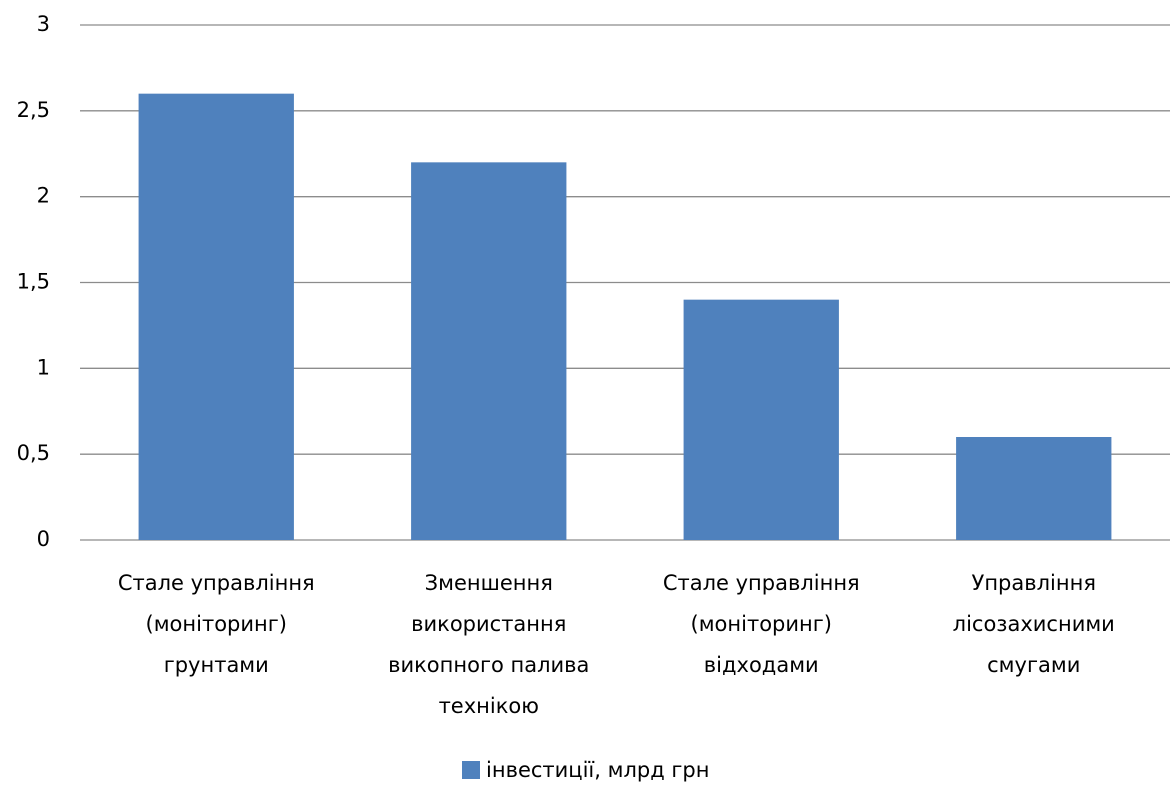  What do you see at coordinates (761, 665) in the screenshot?
I see `x-tick-label: відходами` at bounding box center [761, 665].